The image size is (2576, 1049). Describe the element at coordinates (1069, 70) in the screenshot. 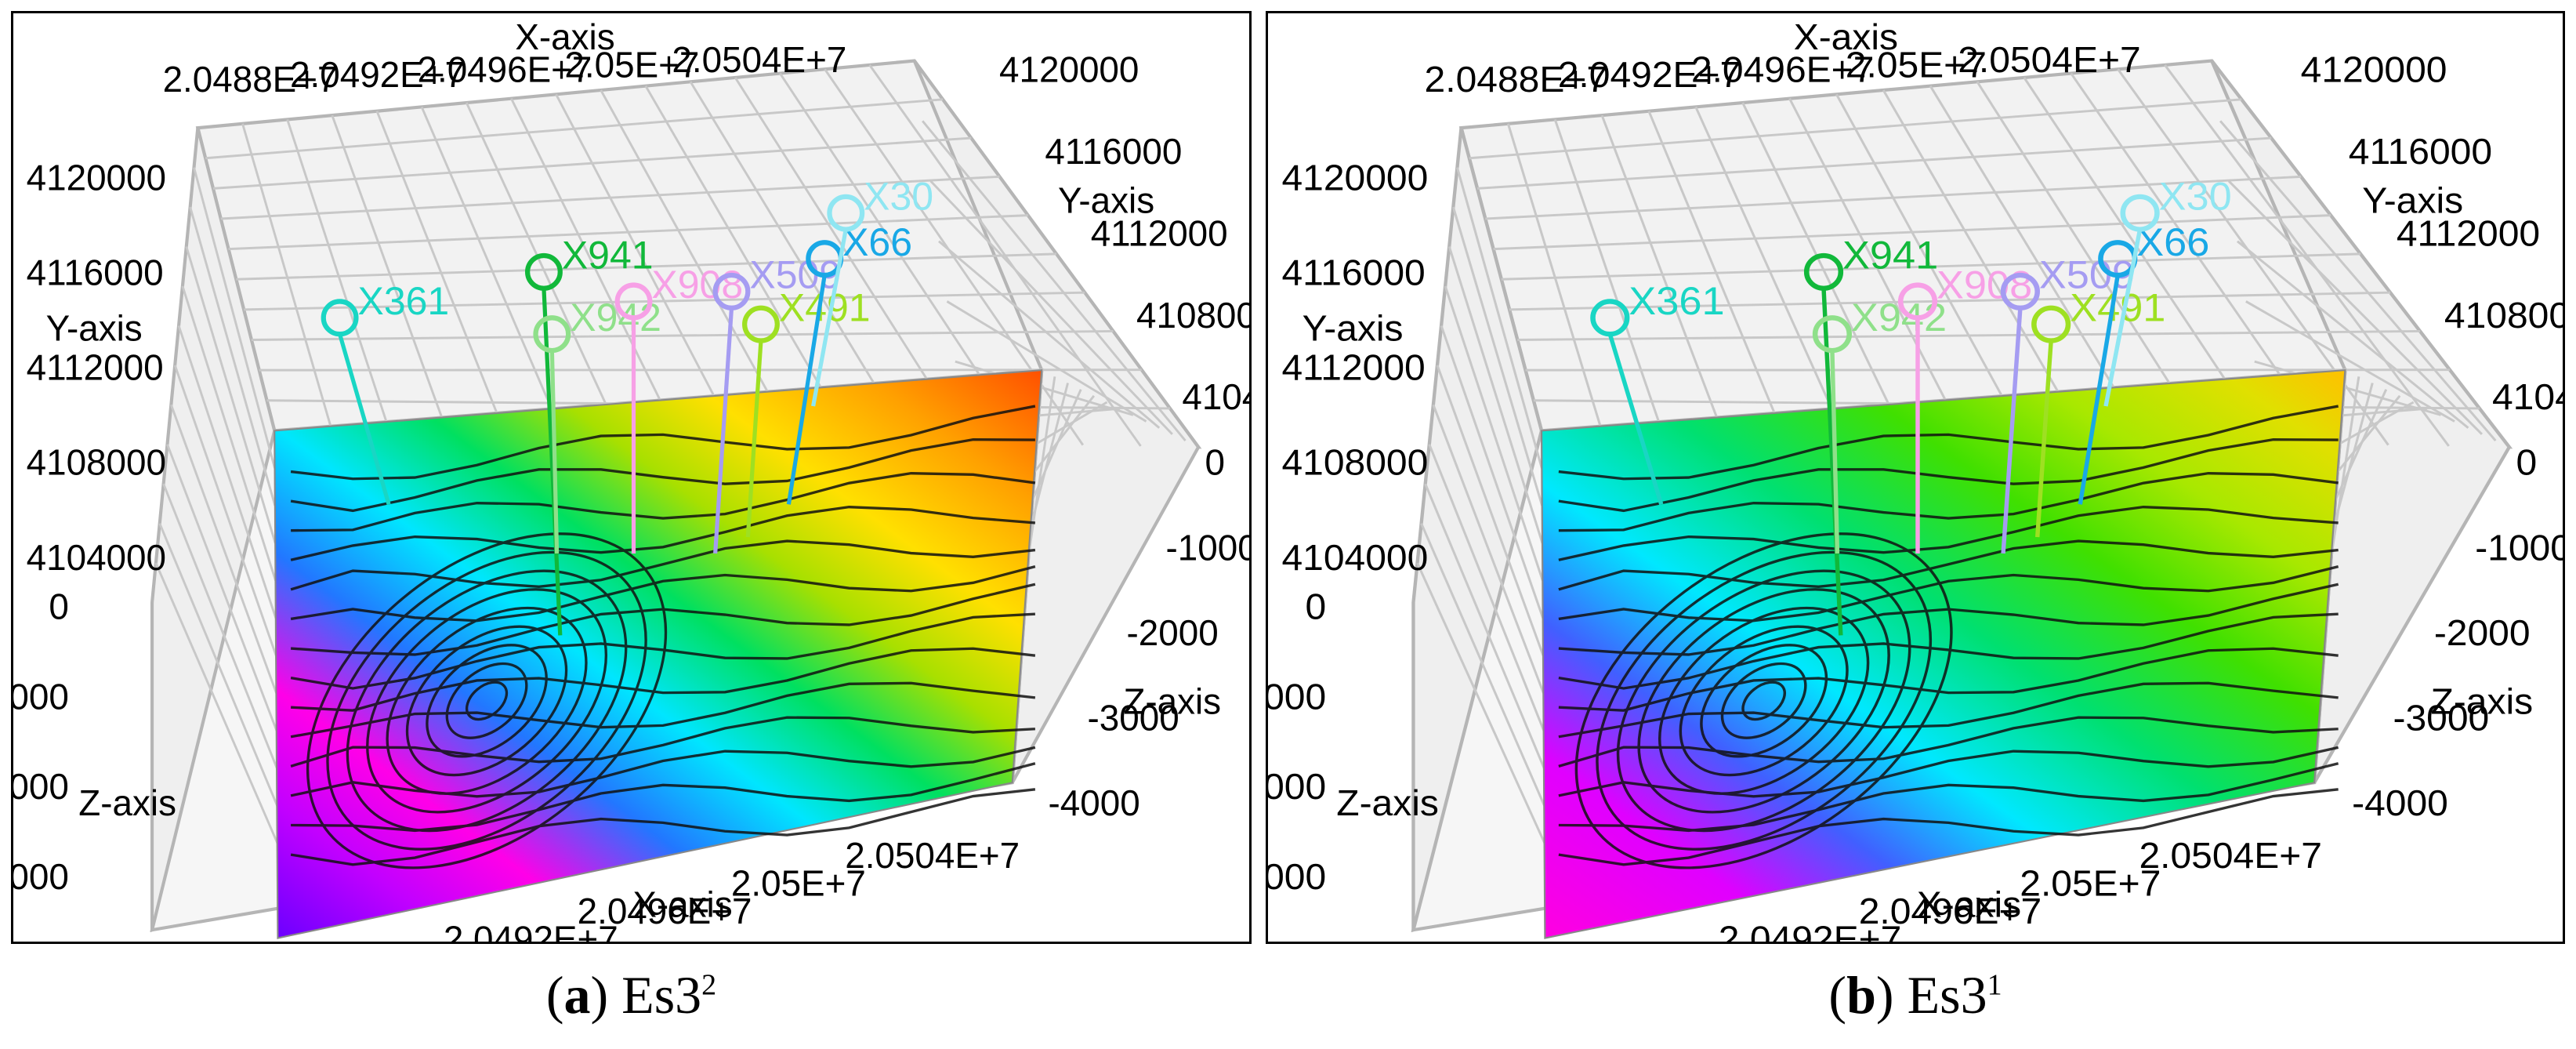

I see `y-tick-right: 4120000` at that location.